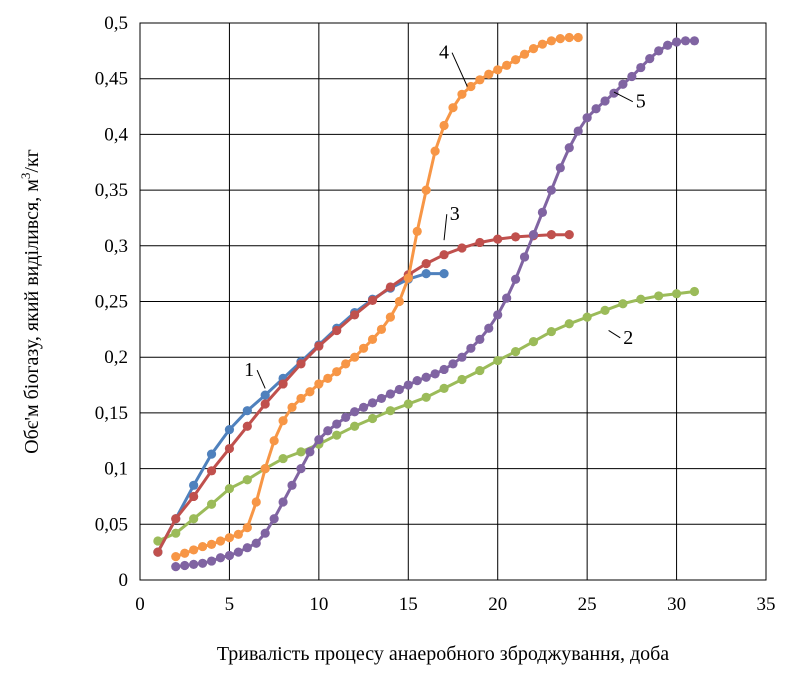  I want to click on y-tick-label: 0,15, so click(111, 413).